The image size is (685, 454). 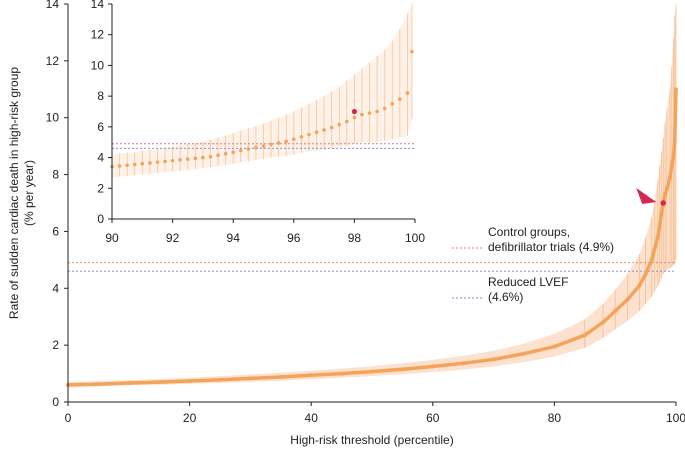 I want to click on inset-y-tick-label: 10, so click(x=98, y=65).